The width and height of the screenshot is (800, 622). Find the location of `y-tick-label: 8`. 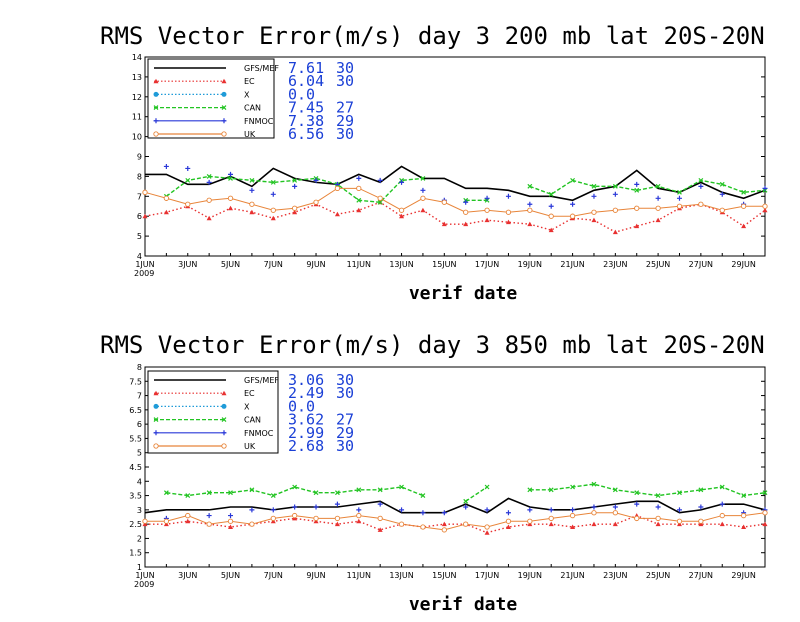

y-tick-label: 8 is located at coordinates (139, 367).